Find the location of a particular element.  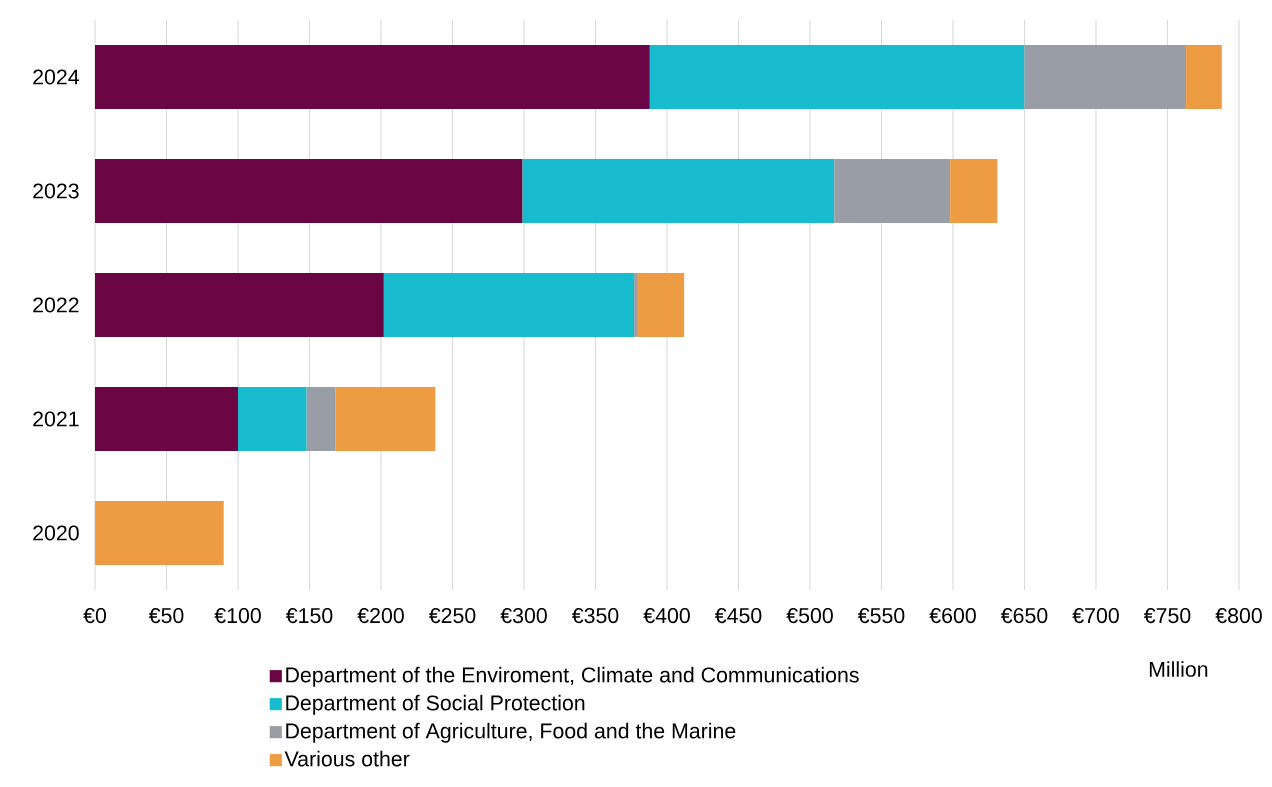

legend-label: Department of the Enviroment, Climate and Communications is located at coordinates (572, 676).